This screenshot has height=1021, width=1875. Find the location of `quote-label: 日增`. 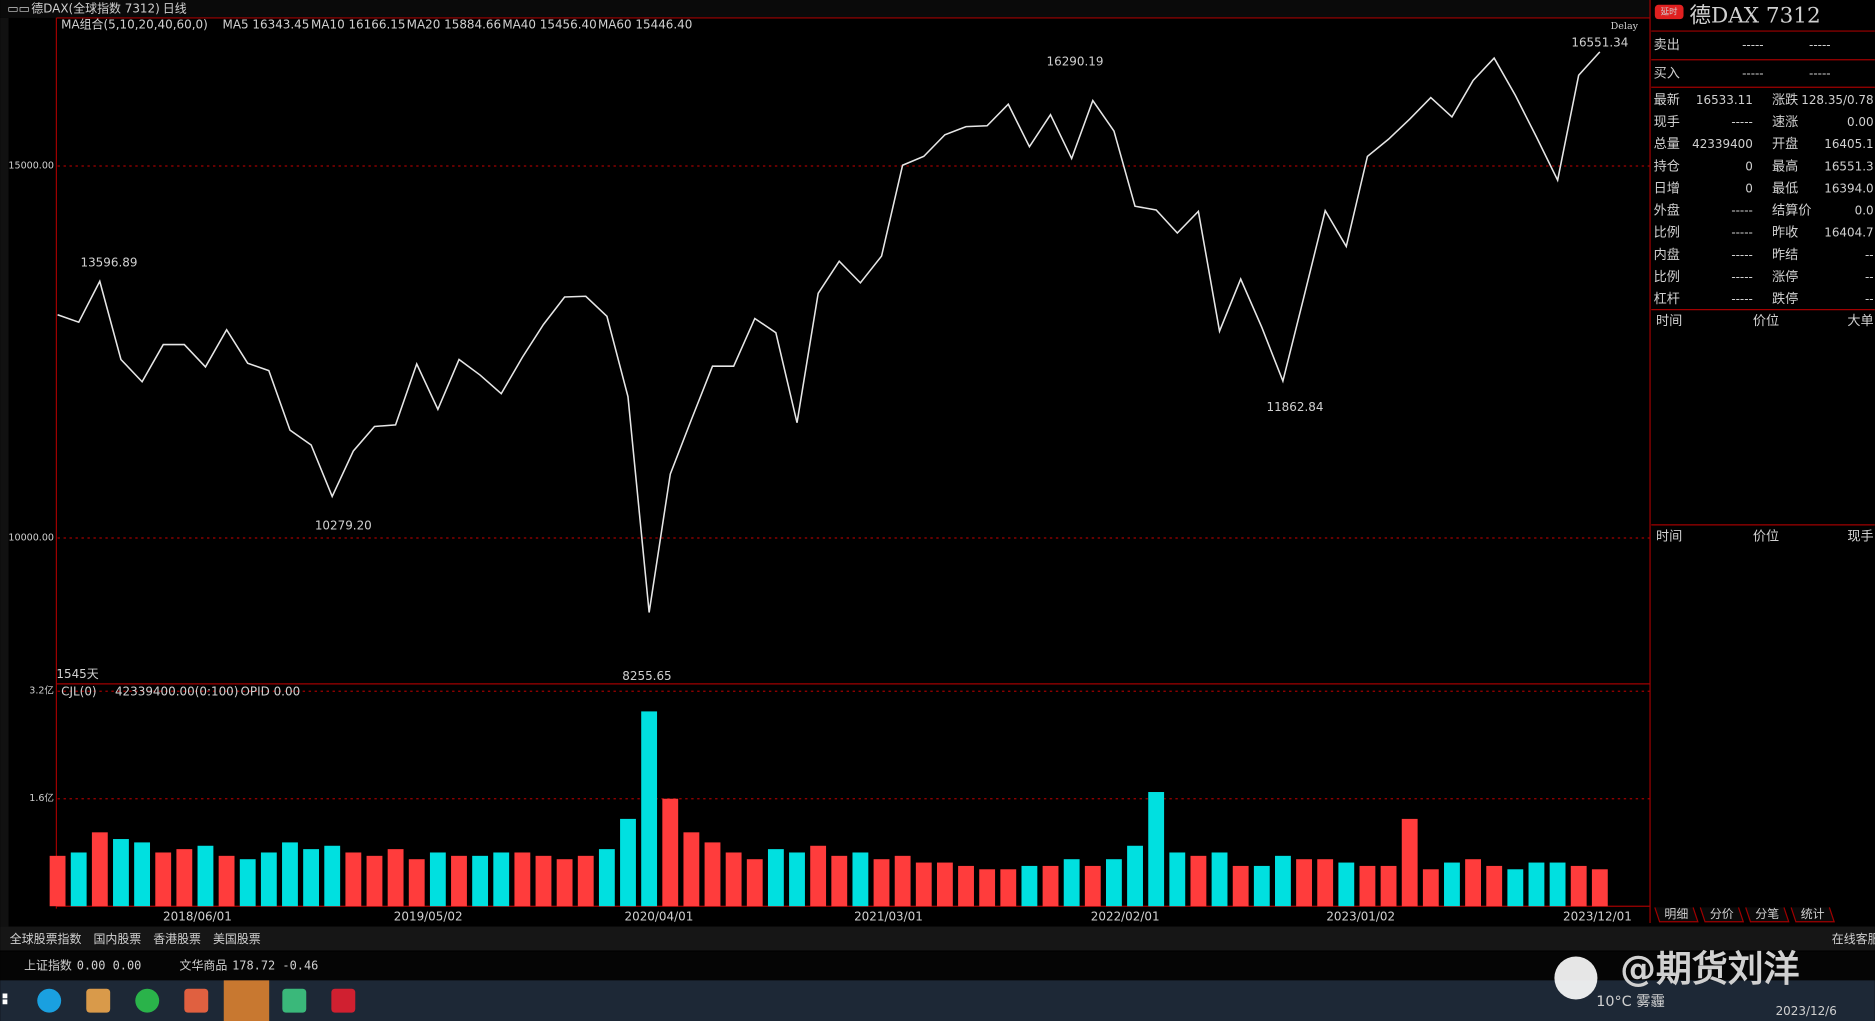

quote-label: 日增 is located at coordinates (1667, 188).